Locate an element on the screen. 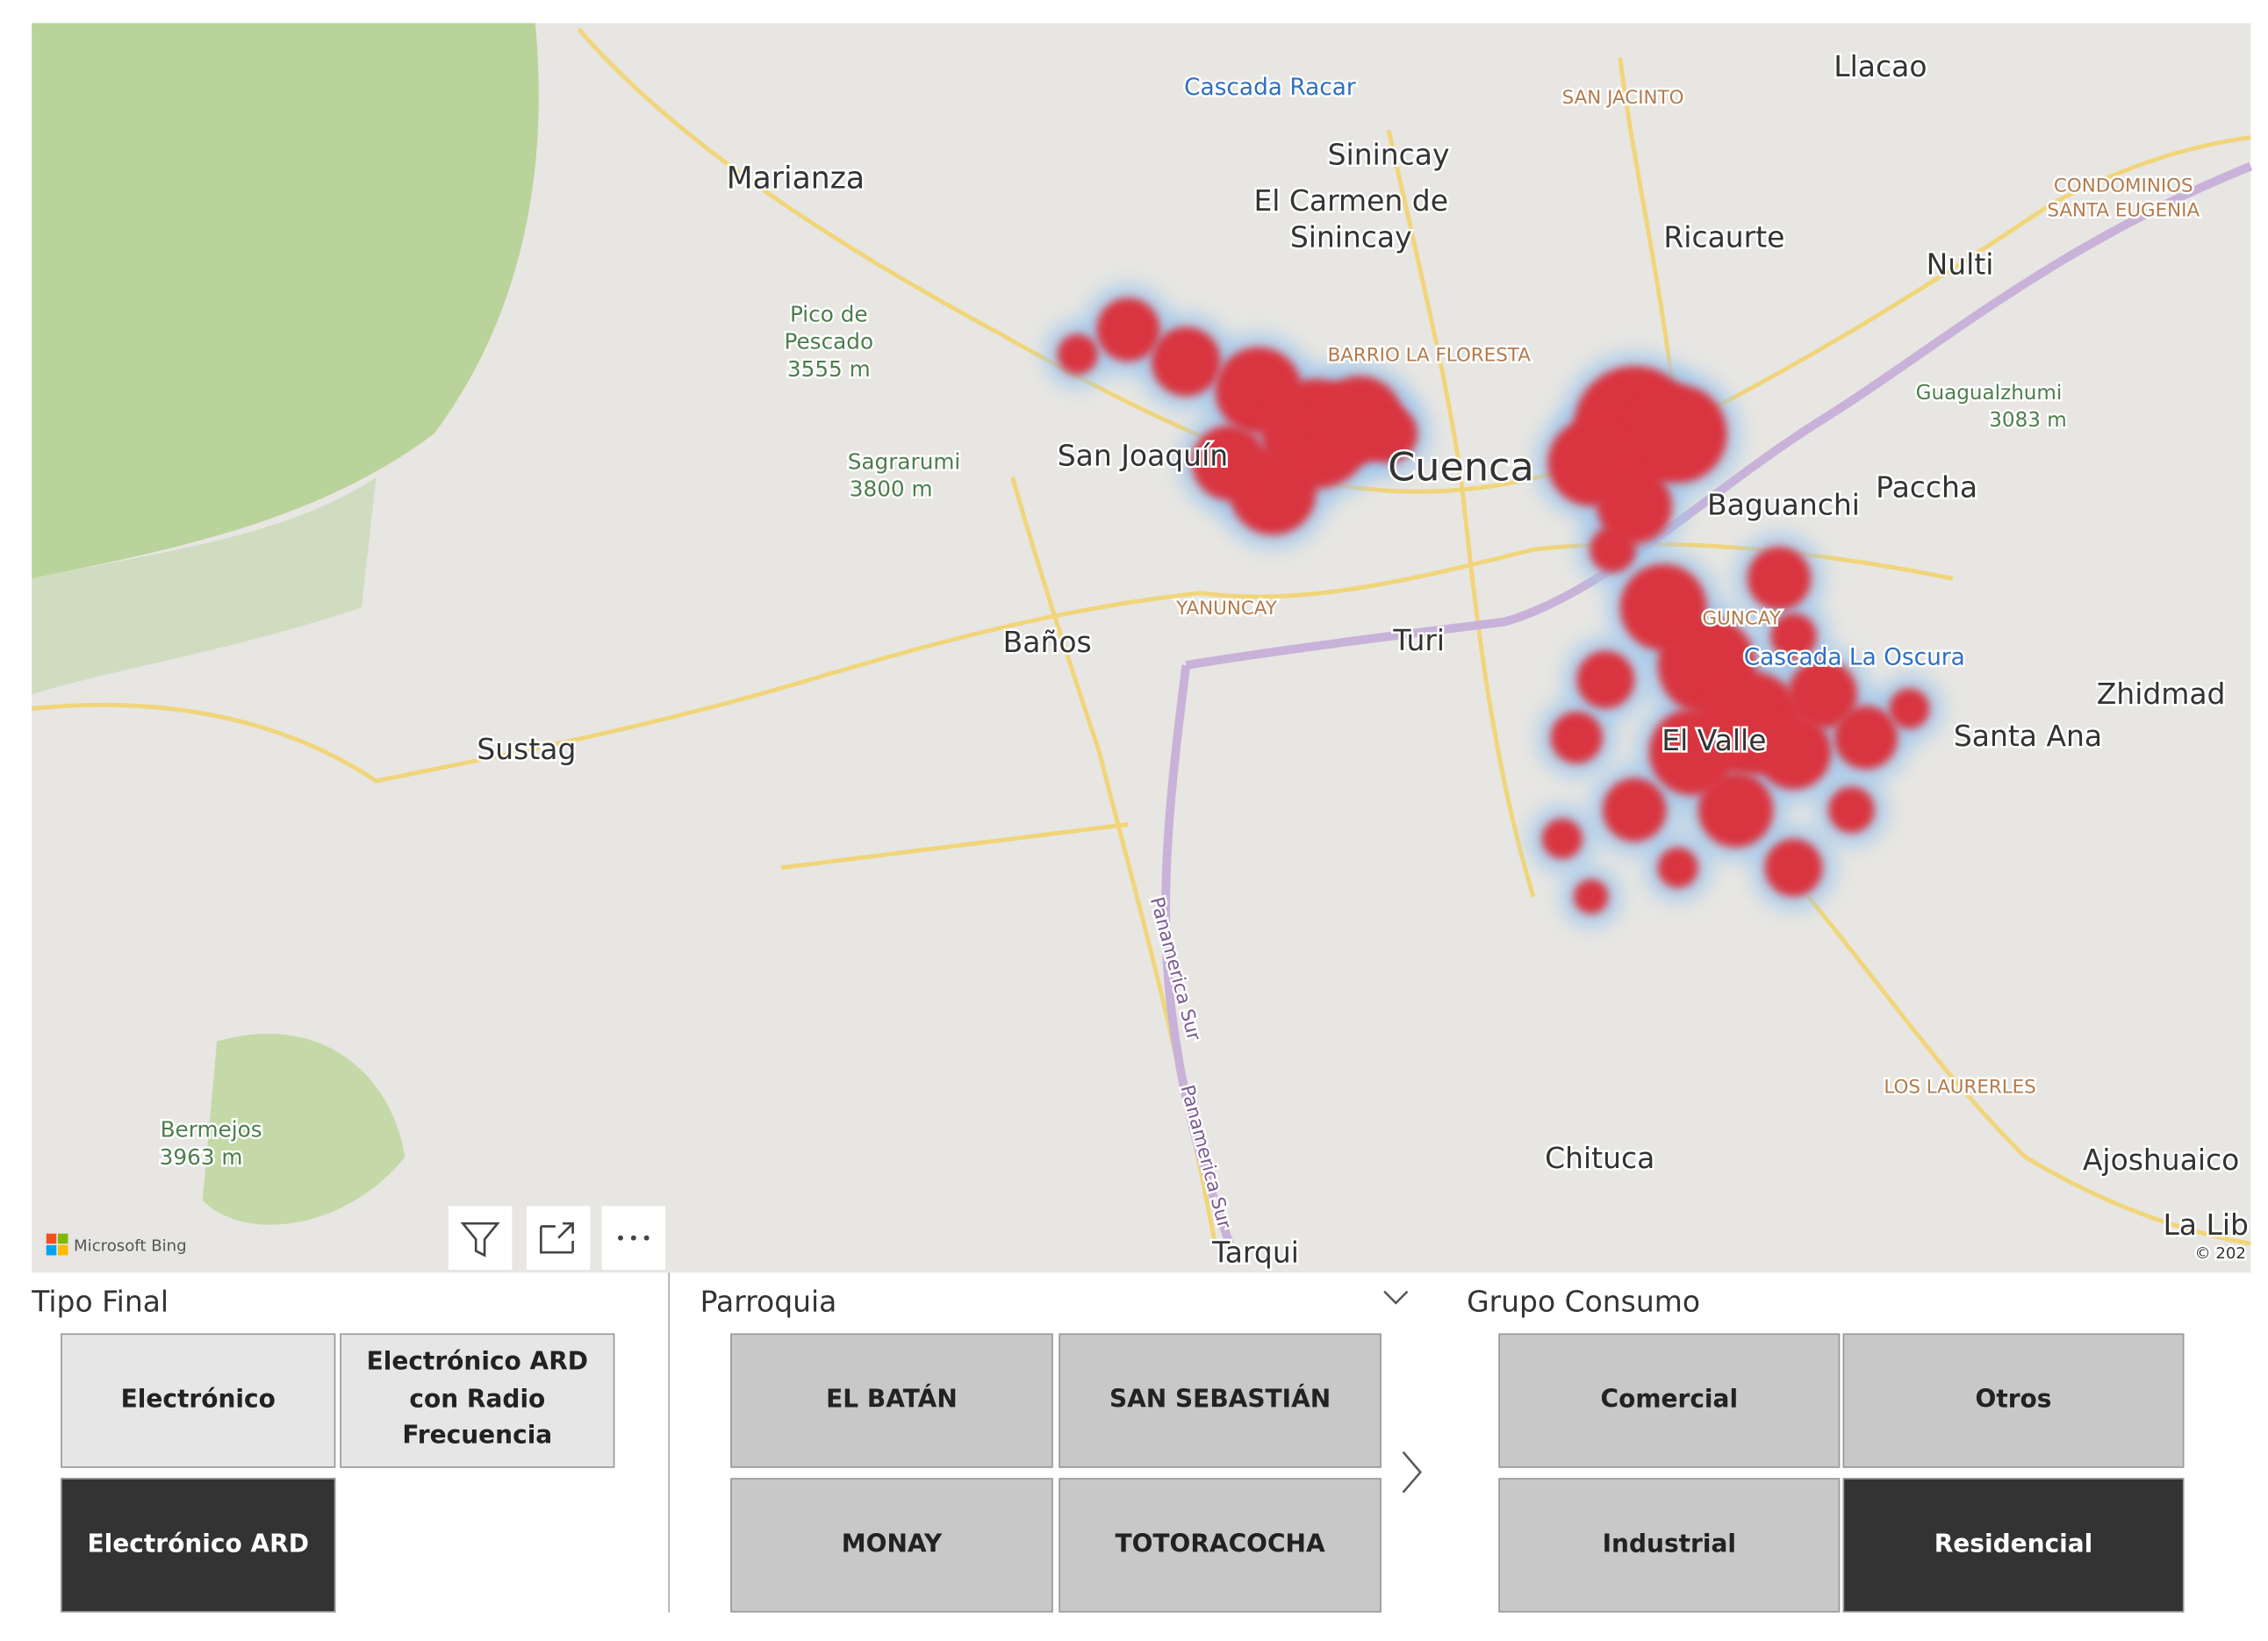 Image resolution: width=2268 pixels, height=1641 pixels. place-label: Cascada La Oscura is located at coordinates (1854, 657).